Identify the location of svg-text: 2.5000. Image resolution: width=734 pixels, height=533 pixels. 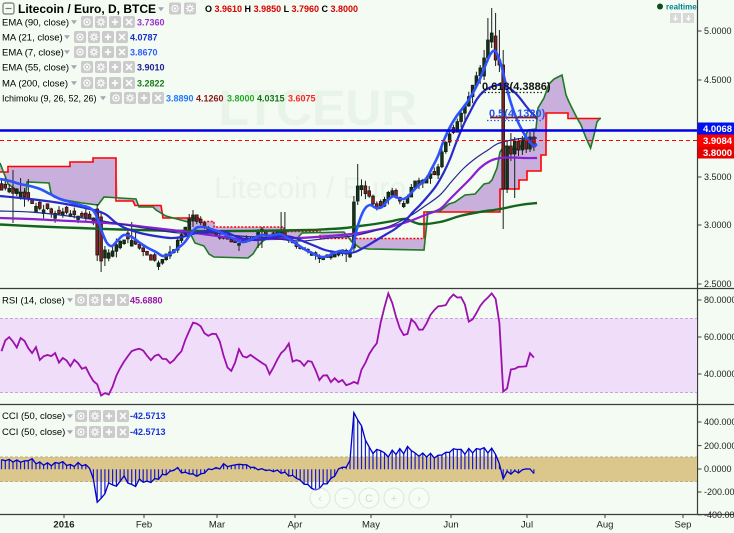
(718, 284).